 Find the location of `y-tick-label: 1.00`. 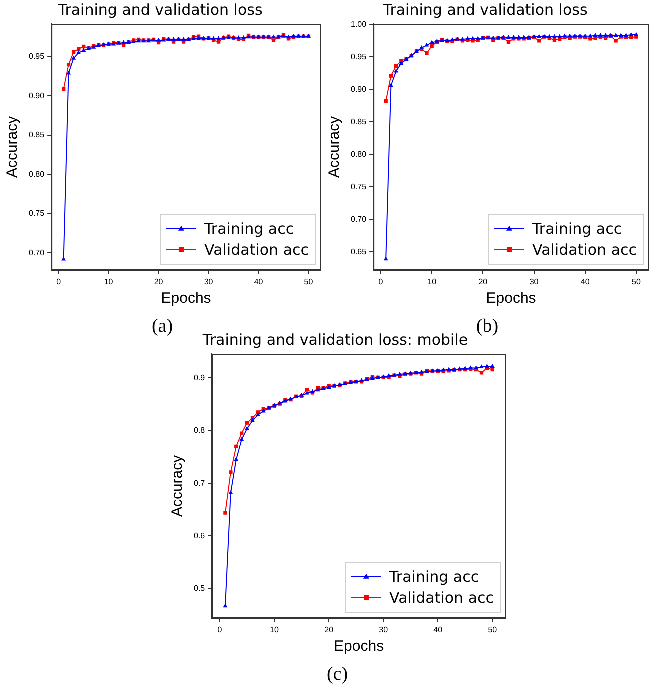

y-tick-label: 1.00 is located at coordinates (359, 24).